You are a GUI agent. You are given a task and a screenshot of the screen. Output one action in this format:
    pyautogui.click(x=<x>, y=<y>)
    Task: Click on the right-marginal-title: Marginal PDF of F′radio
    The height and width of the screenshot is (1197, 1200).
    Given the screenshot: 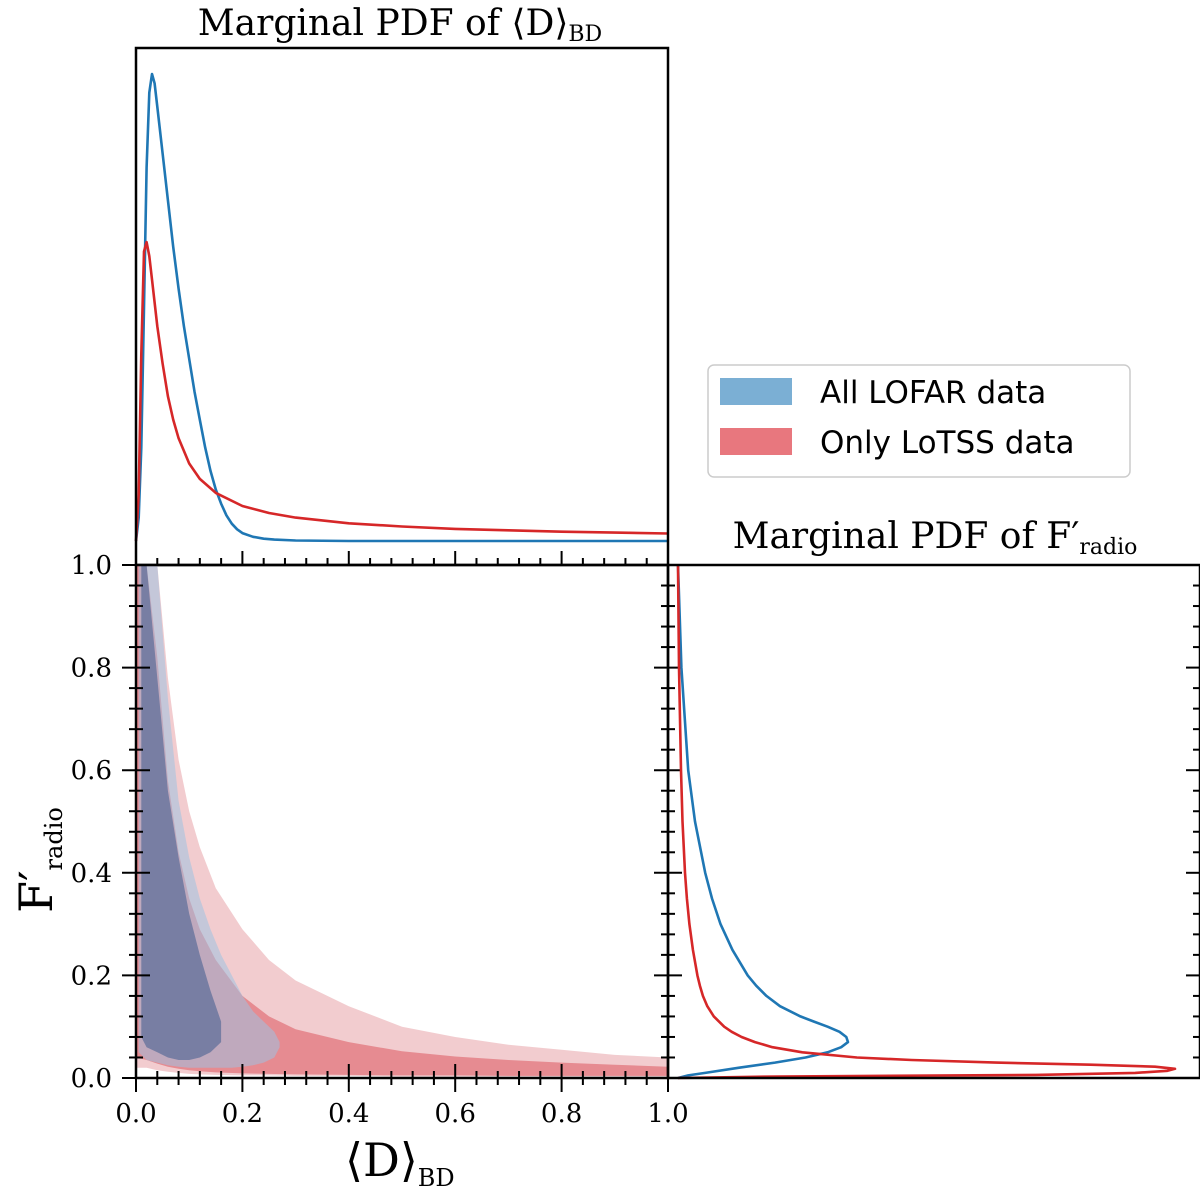 What is the action you would take?
    pyautogui.click(x=935, y=538)
    